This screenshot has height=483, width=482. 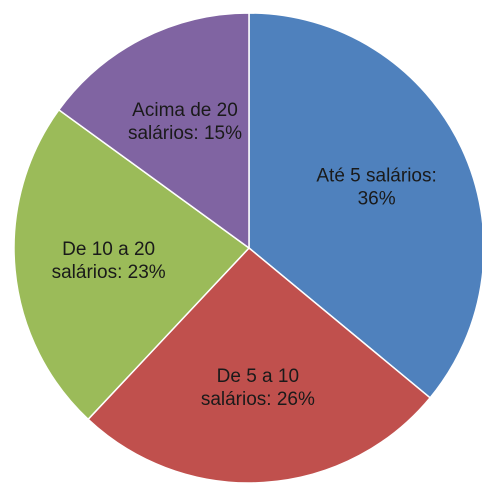 What do you see at coordinates (109, 272) in the screenshot?
I see `data-label-line: salários: 23%` at bounding box center [109, 272].